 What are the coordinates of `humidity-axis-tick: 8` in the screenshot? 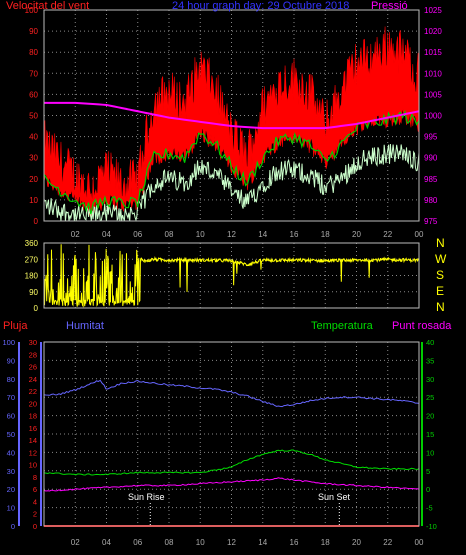 It's located at (35, 477).